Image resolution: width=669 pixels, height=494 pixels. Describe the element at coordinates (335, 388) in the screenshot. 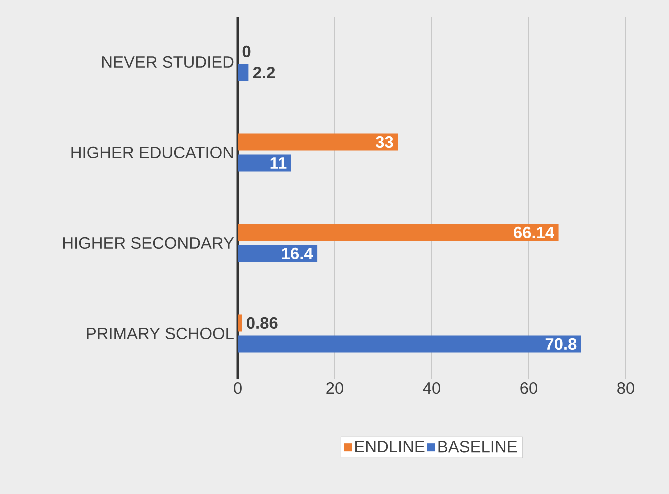

I see `x-tick-label: 20` at that location.